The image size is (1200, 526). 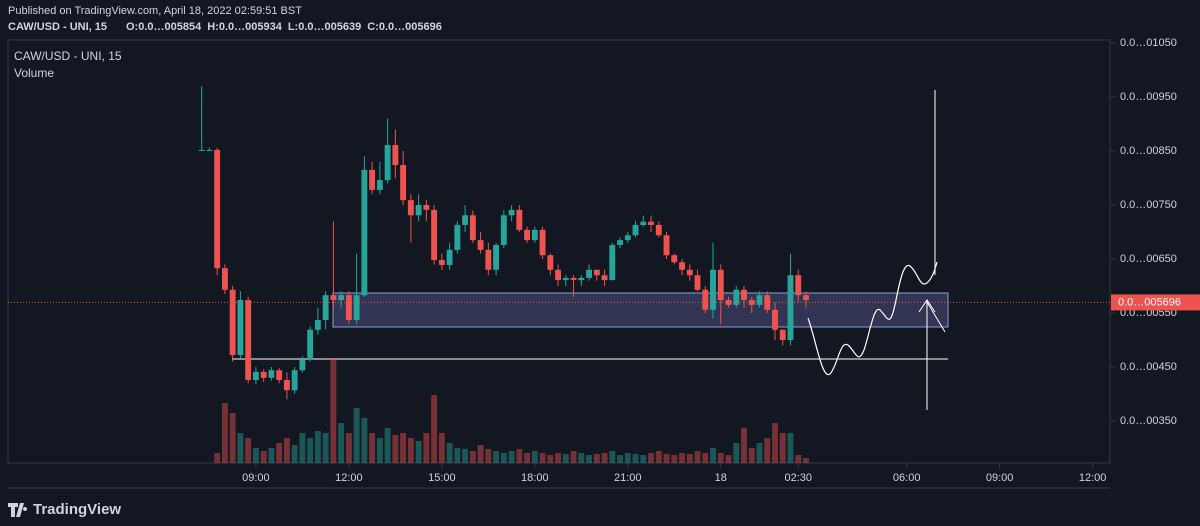 What do you see at coordinates (18, 510) in the screenshot?
I see `brand-logo` at bounding box center [18, 510].